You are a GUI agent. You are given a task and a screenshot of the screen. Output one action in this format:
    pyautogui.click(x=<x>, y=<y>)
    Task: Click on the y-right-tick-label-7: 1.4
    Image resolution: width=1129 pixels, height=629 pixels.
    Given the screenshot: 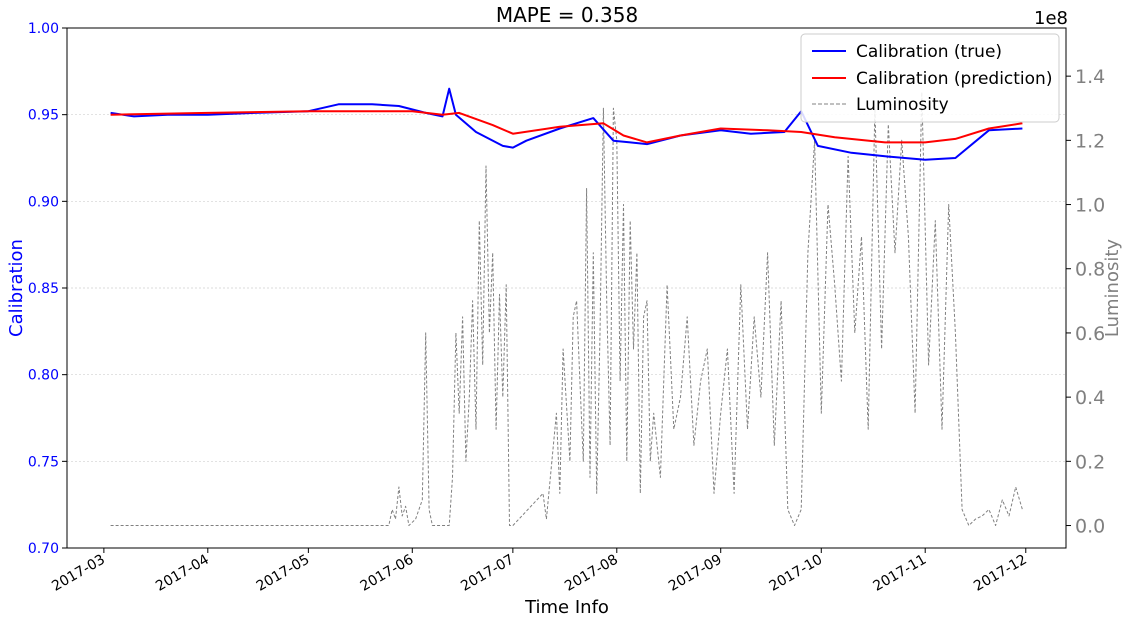 What is the action you would take?
    pyautogui.click(x=1090, y=77)
    